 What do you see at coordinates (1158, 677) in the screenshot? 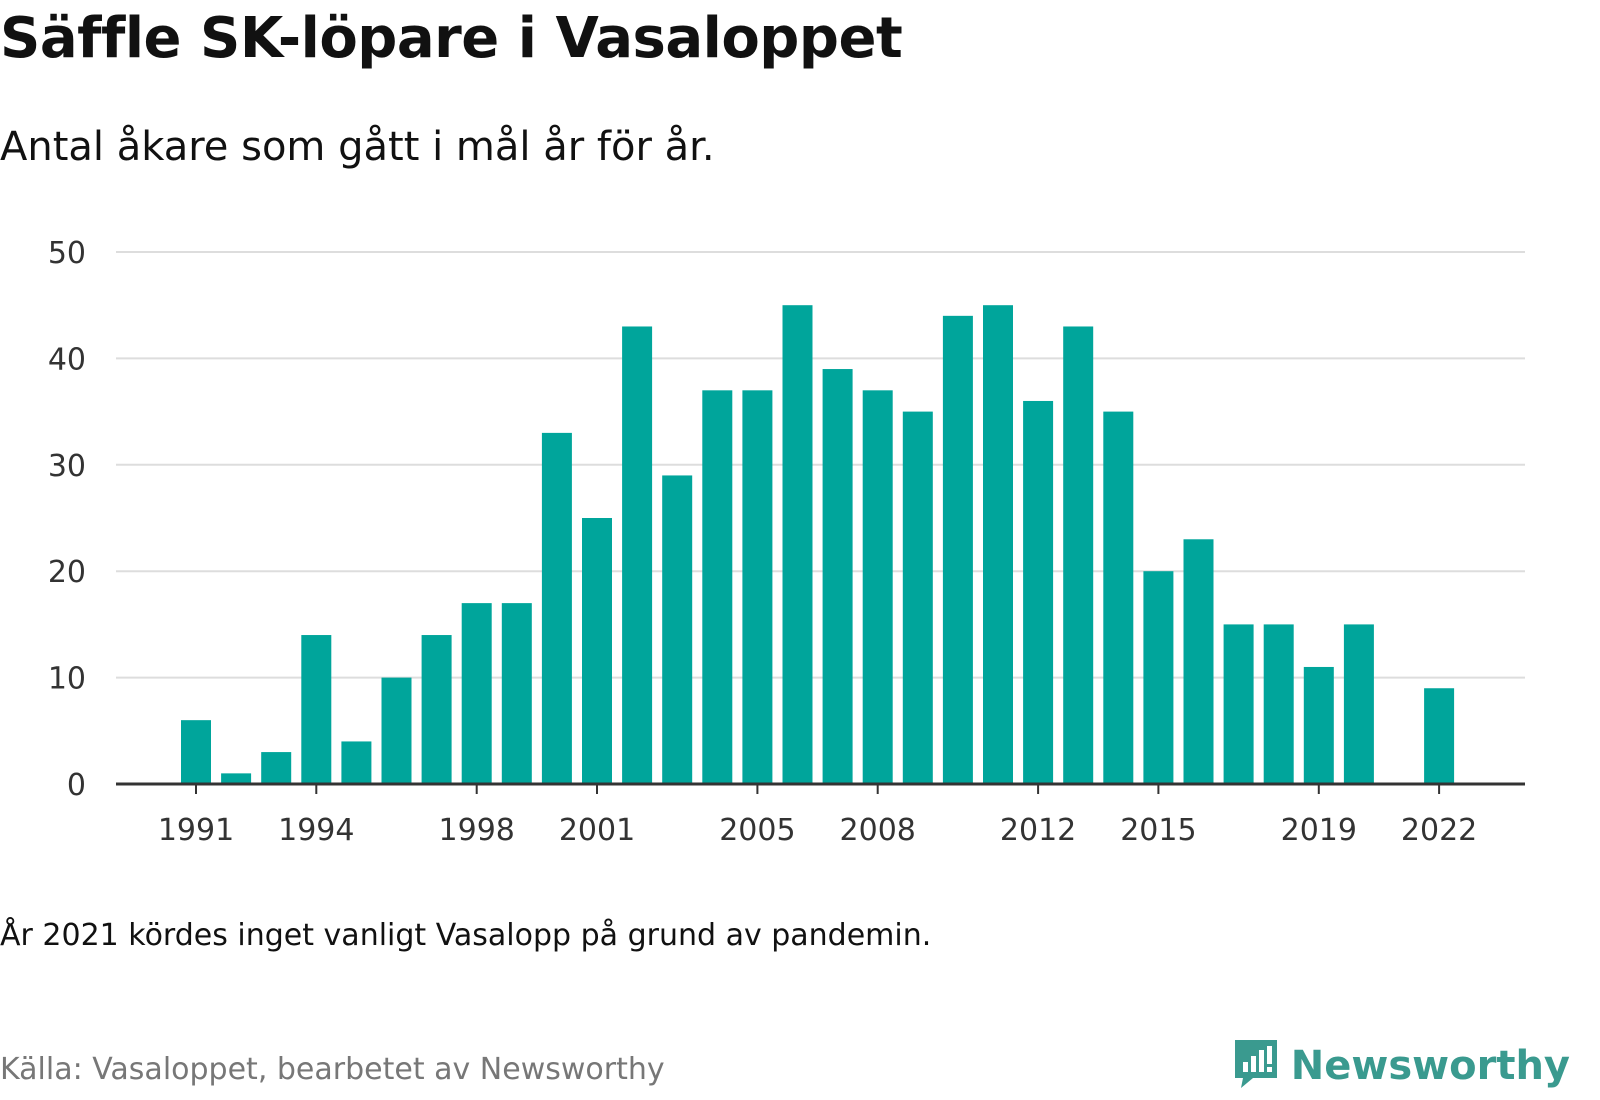
I see `bar-2015` at bounding box center [1158, 677].